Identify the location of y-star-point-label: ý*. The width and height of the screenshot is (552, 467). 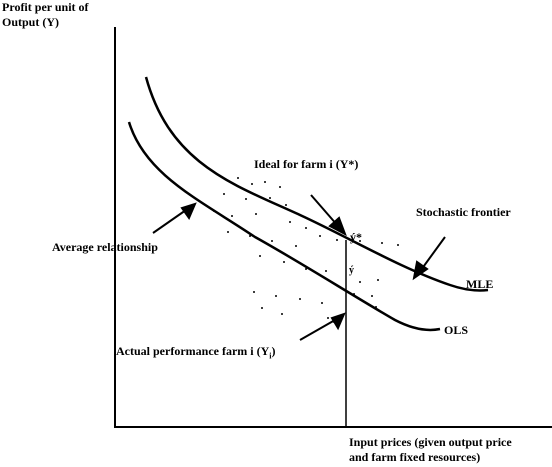
(356, 237).